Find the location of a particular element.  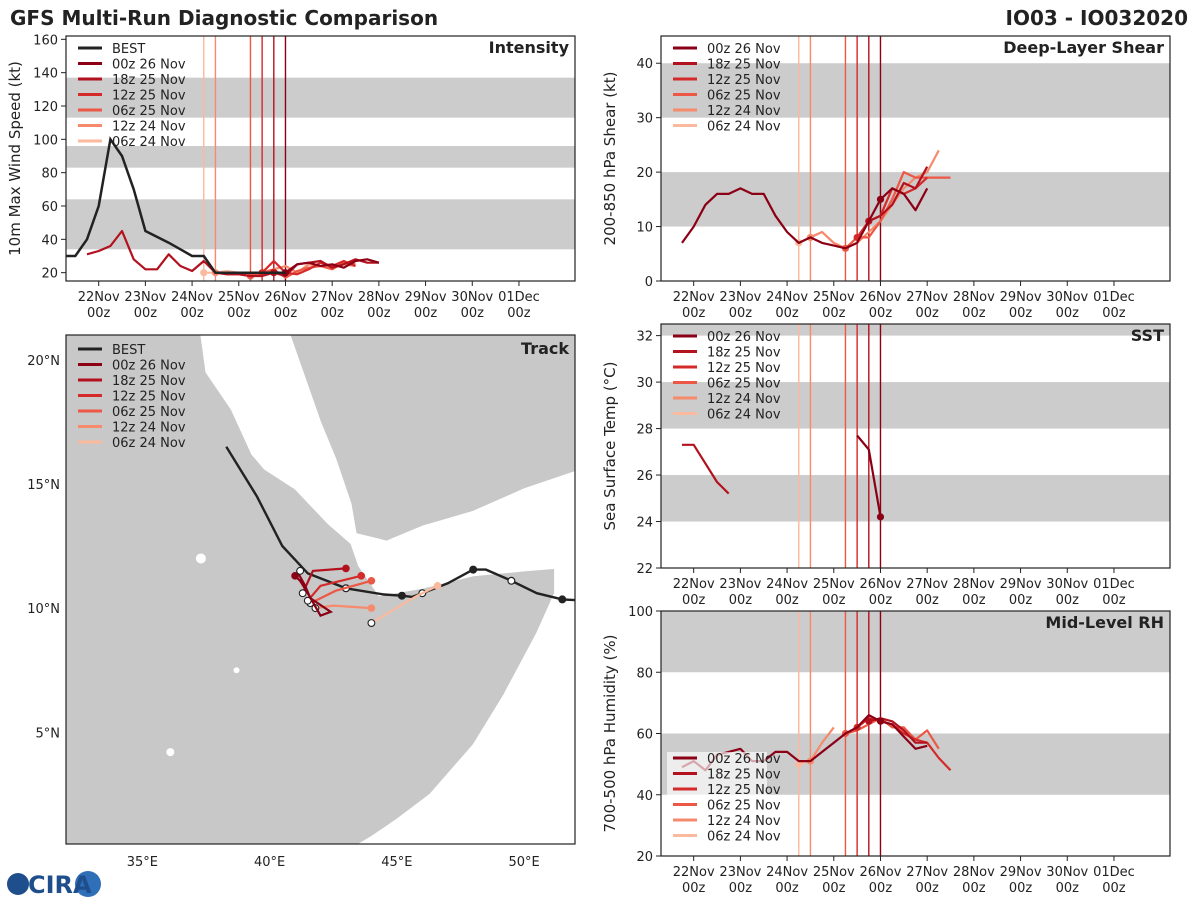

rh-ylabel: 700-500 hPa Humidity (%) is located at coordinates (610, 733).